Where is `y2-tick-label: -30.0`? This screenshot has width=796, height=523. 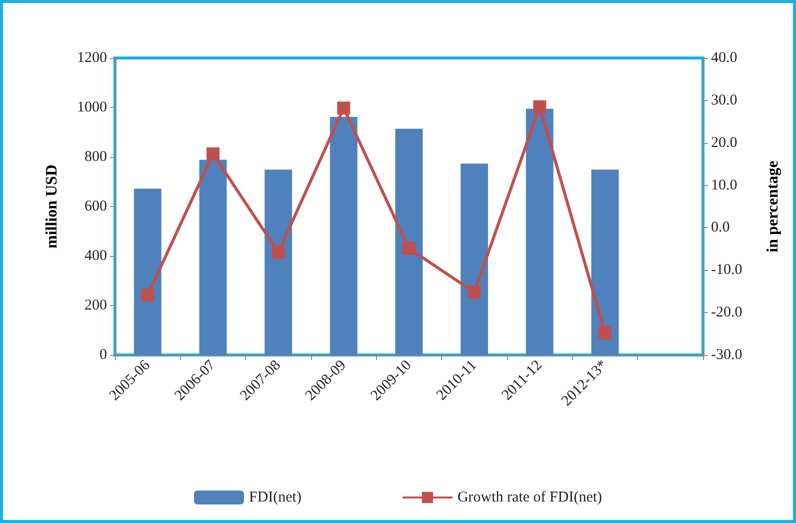
y2-tick-label: -30.0 is located at coordinates (726, 355).